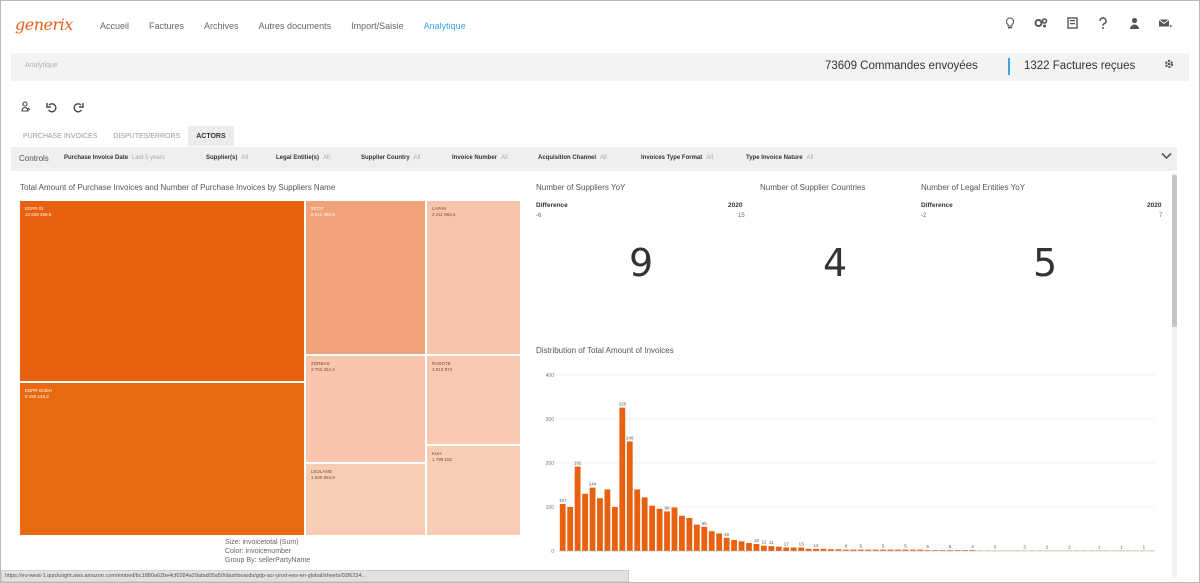 Image resolution: width=1200 pixels, height=583 pixels. I want to click on filter-invoices-type-format: Invoices Type Format All, so click(677, 158).